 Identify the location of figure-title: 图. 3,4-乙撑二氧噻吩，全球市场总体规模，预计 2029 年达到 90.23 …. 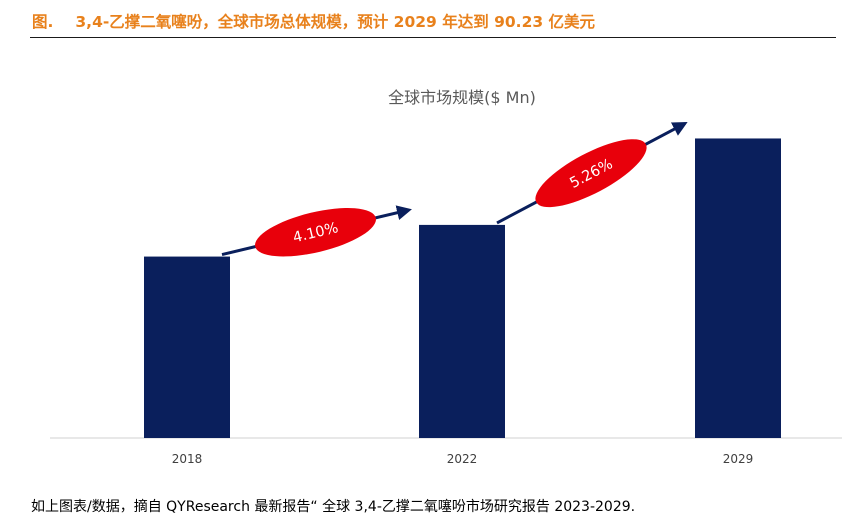
(432, 21).